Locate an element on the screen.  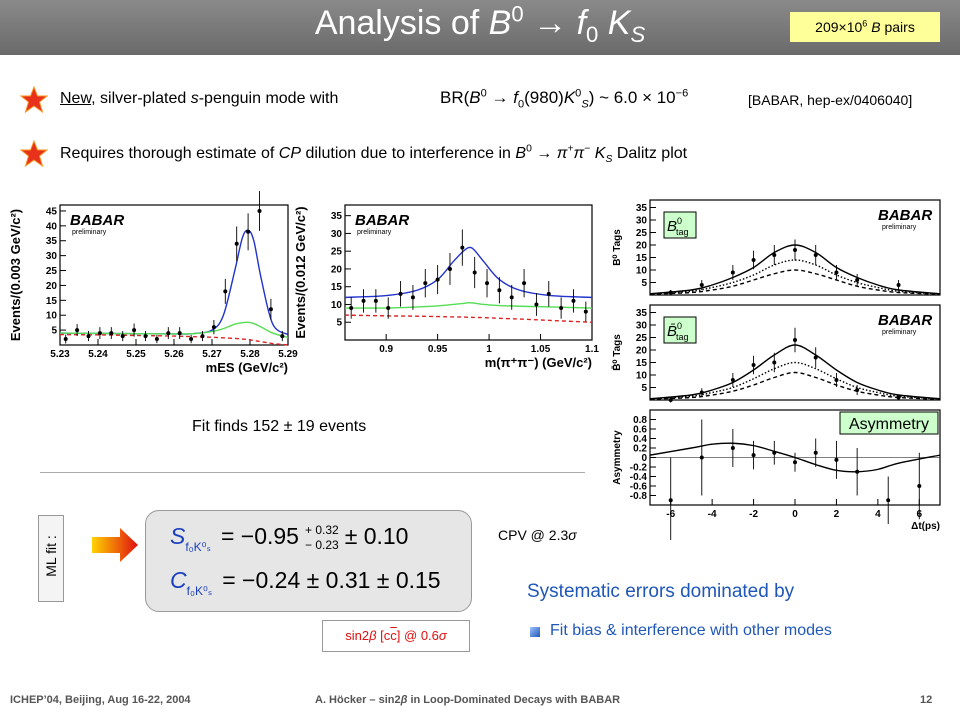
y-tick-label: 45 is located at coordinates (52, 211).